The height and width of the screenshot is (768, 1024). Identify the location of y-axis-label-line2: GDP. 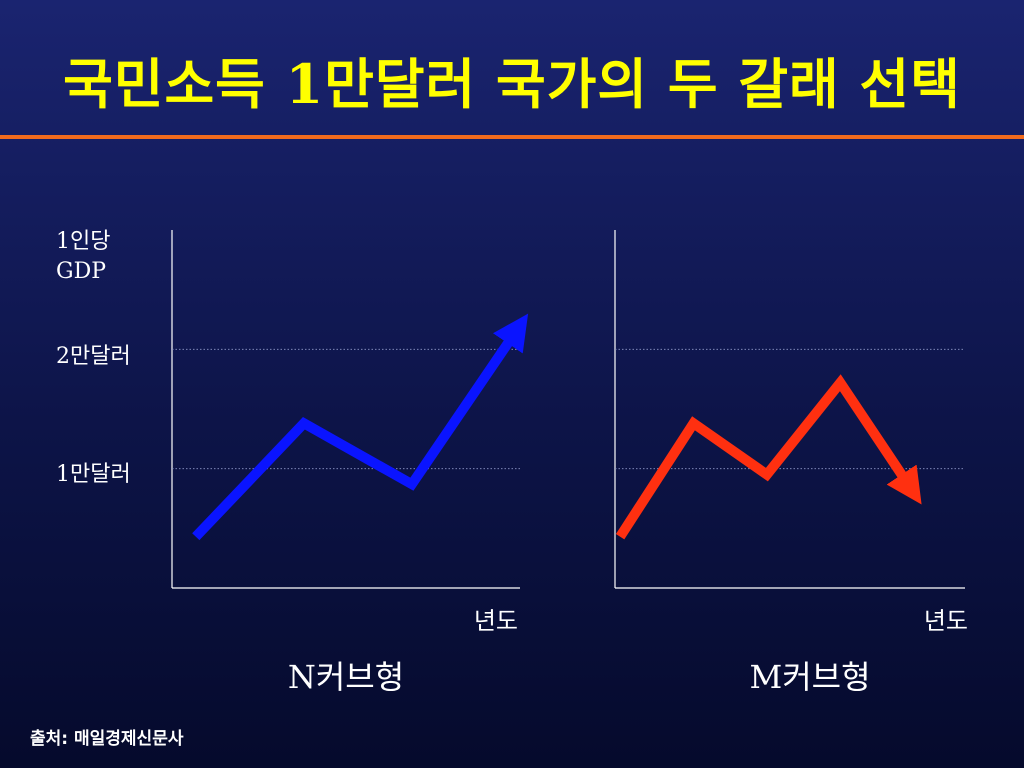
(81, 271).